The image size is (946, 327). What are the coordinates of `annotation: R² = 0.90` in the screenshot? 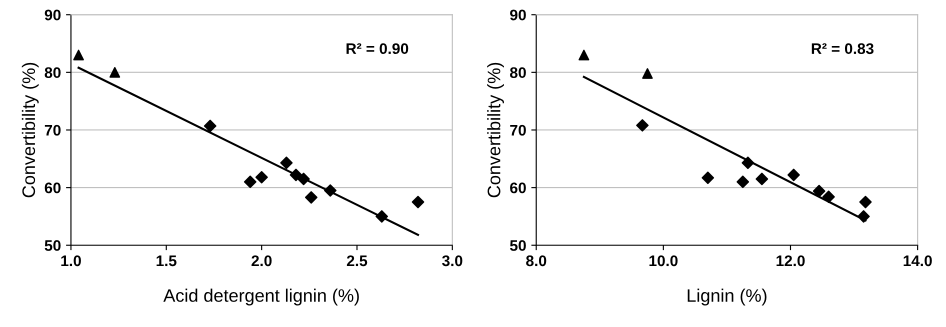 It's located at (377, 48).